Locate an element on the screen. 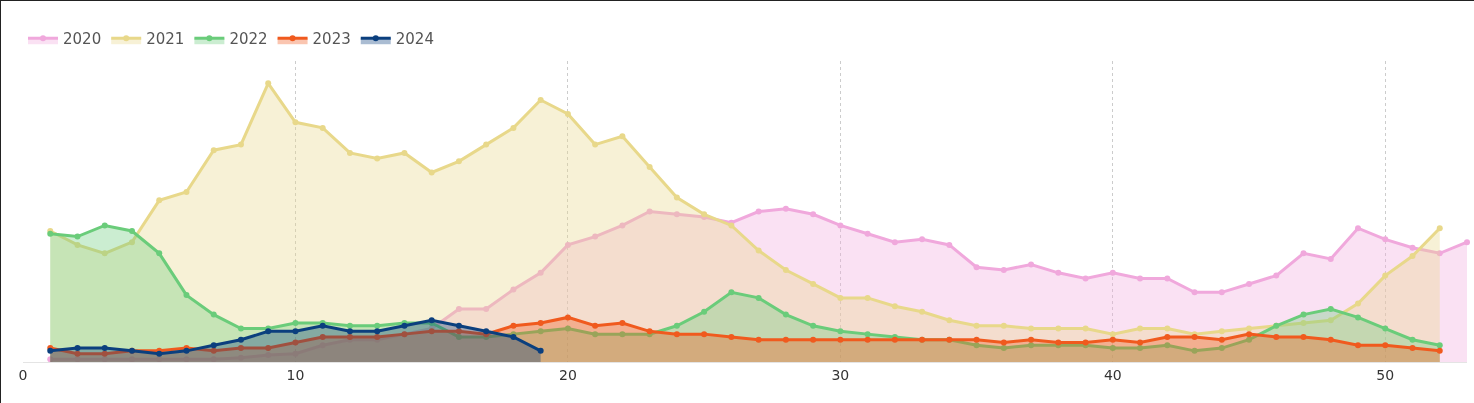  legend-label: 2023 is located at coordinates (331, 39).